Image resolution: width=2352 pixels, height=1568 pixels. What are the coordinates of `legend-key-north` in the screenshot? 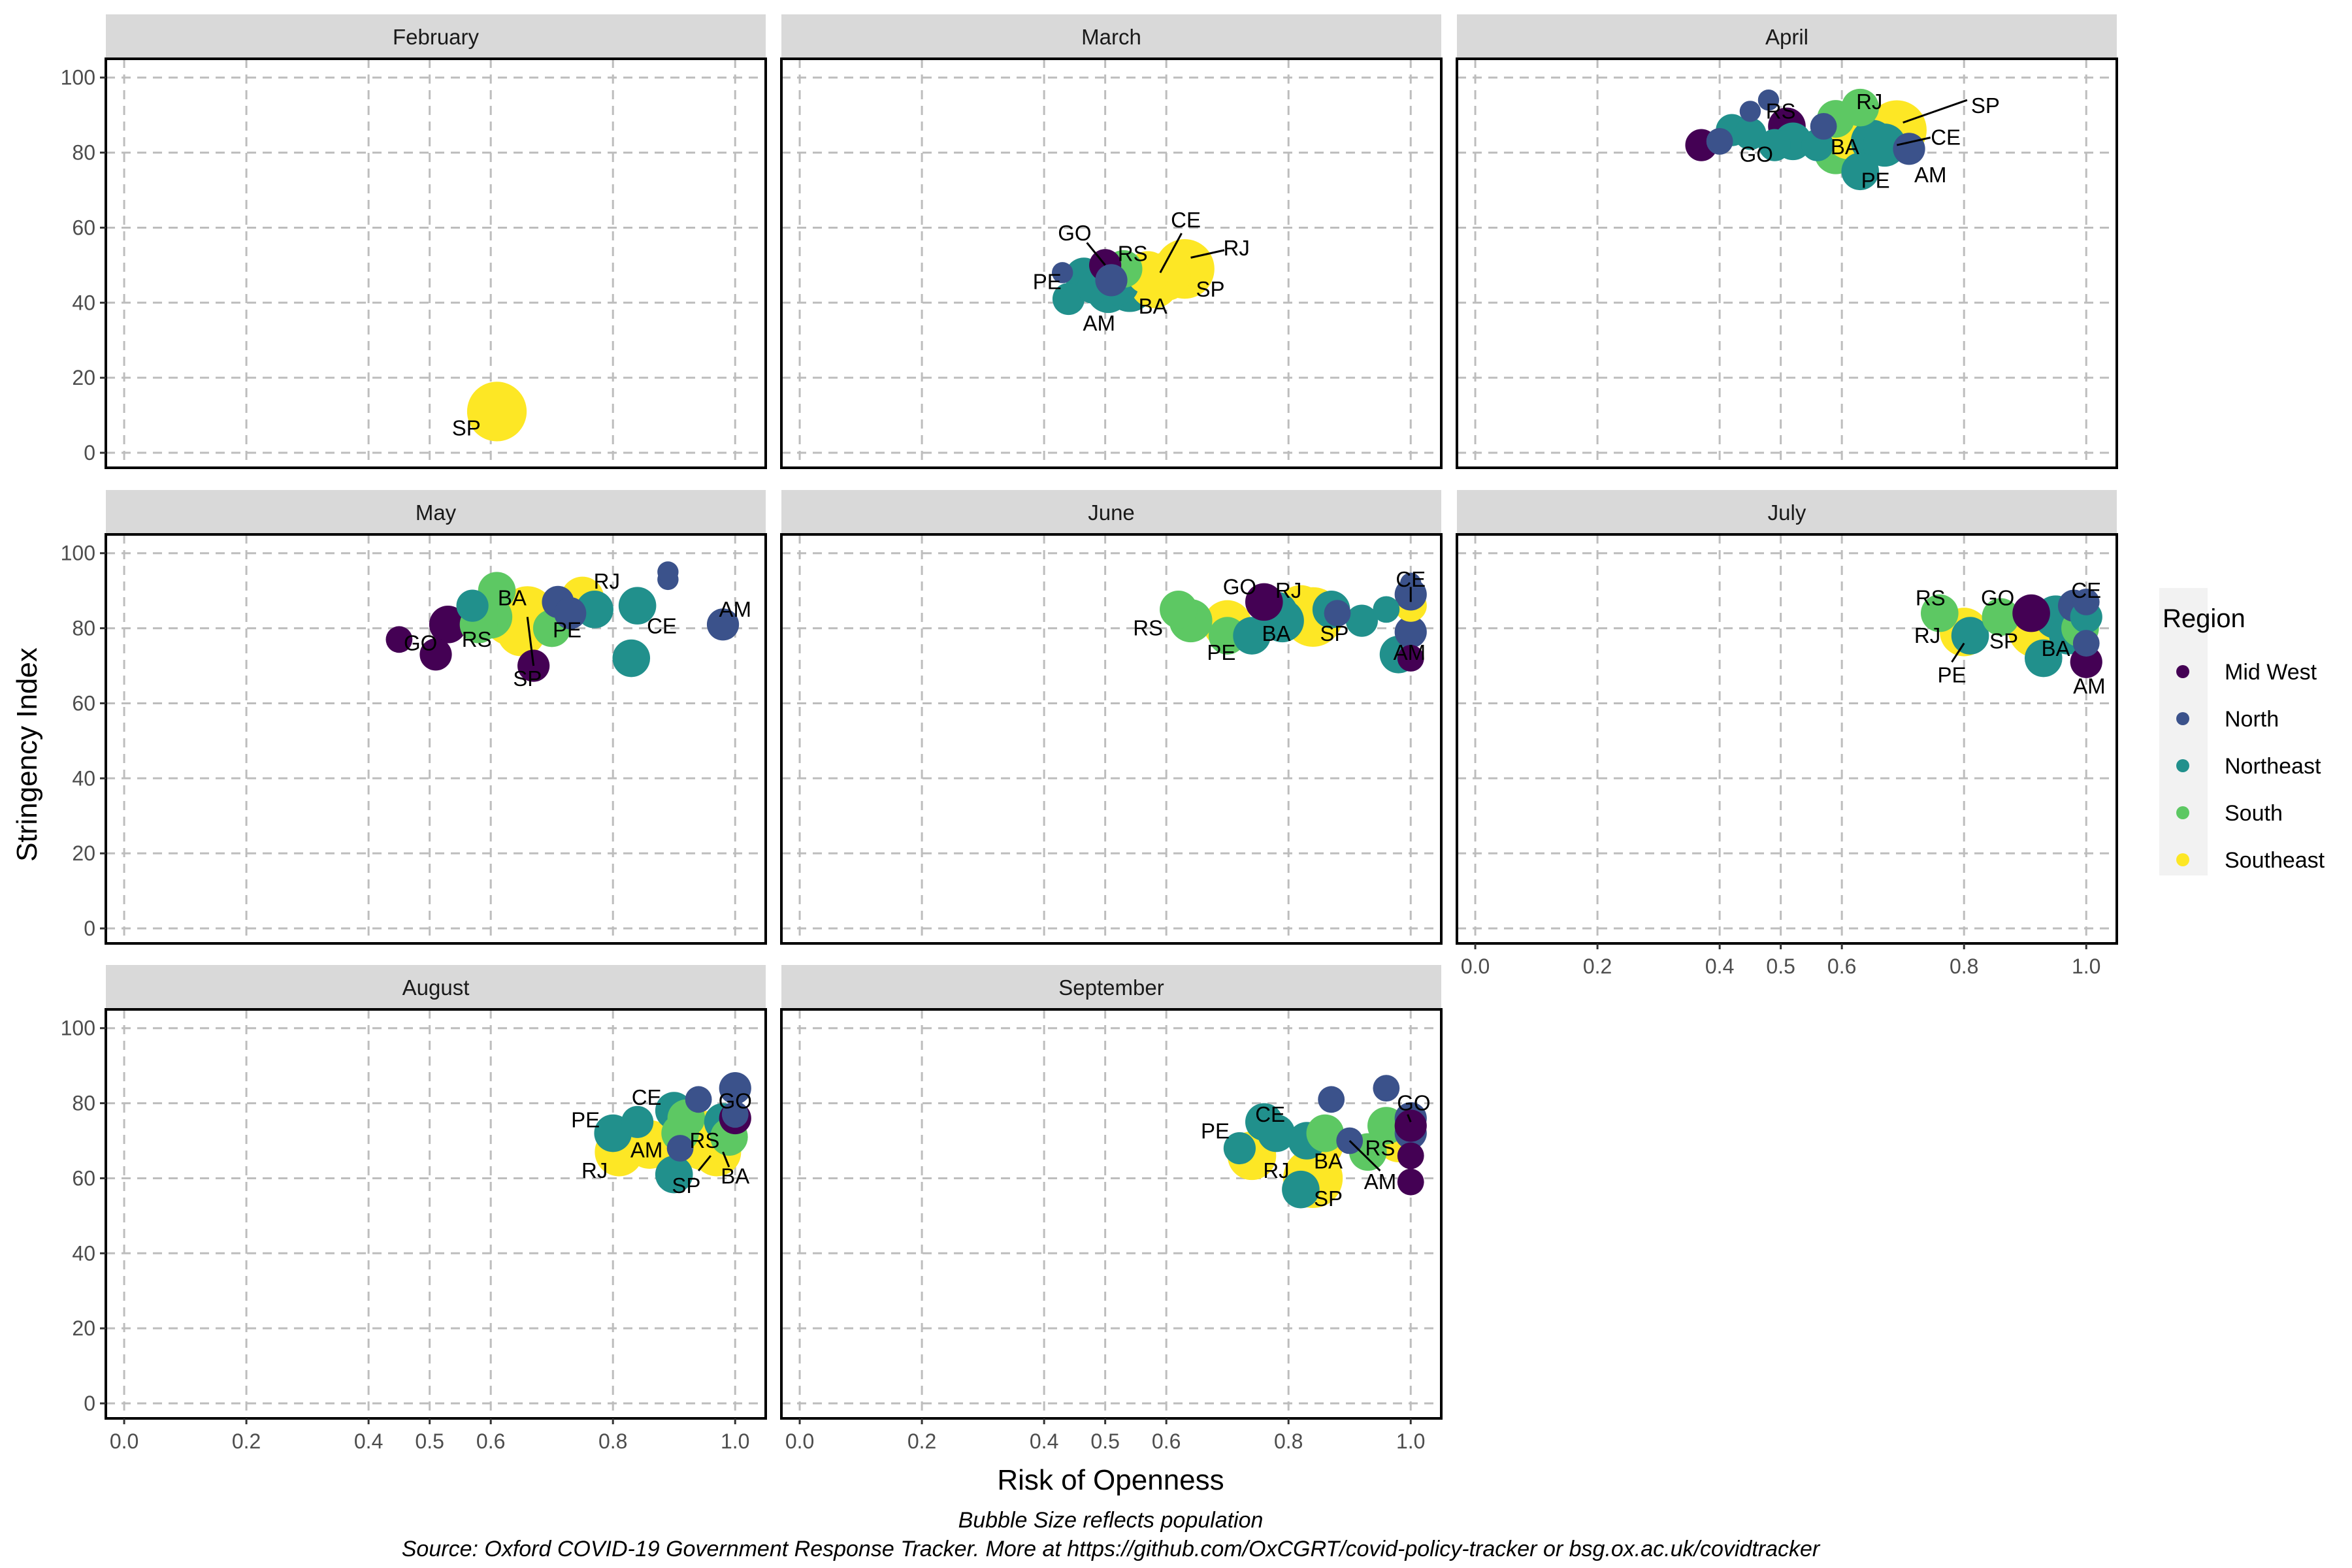 It's located at (2182, 718).